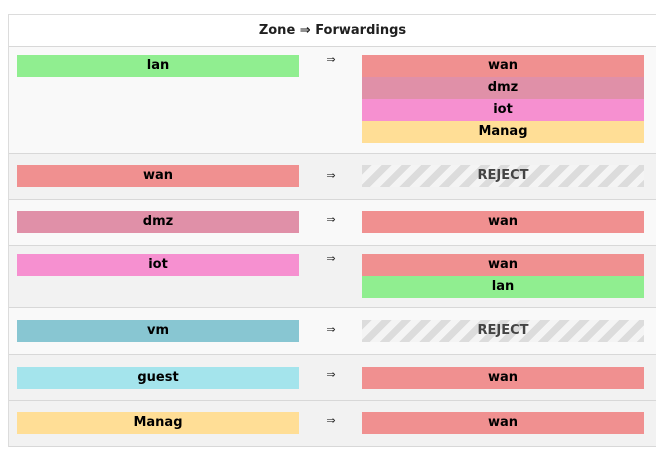 The image size is (656, 452). I want to click on source-zone-cell: Manag, so click(158, 423).